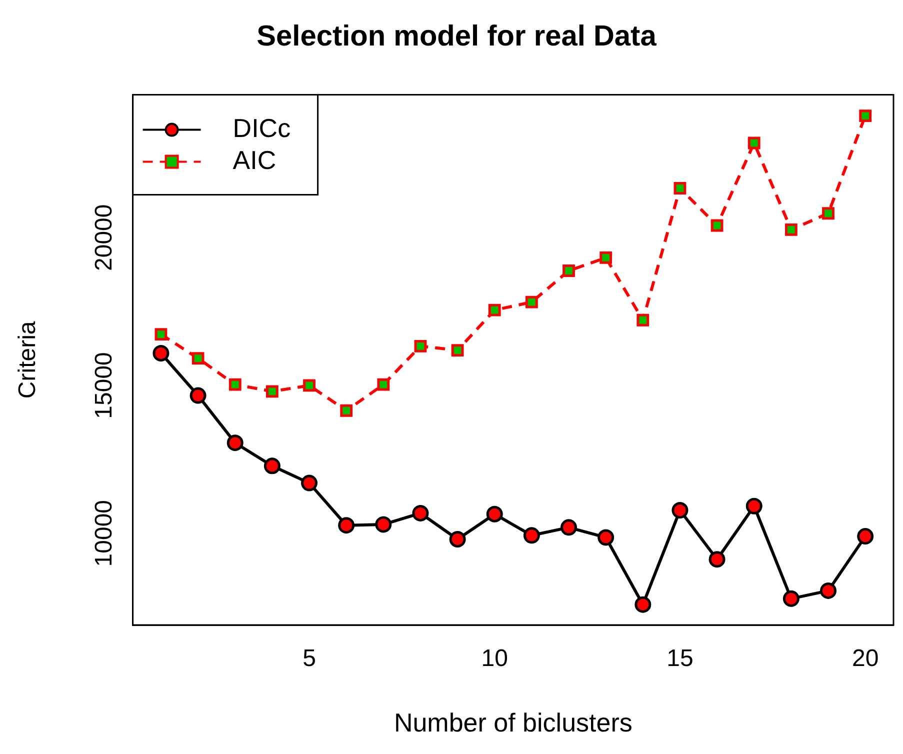 The width and height of the screenshot is (903, 754). What do you see at coordinates (28, 359) in the screenshot?
I see `y-axis-title: Criteria` at bounding box center [28, 359].